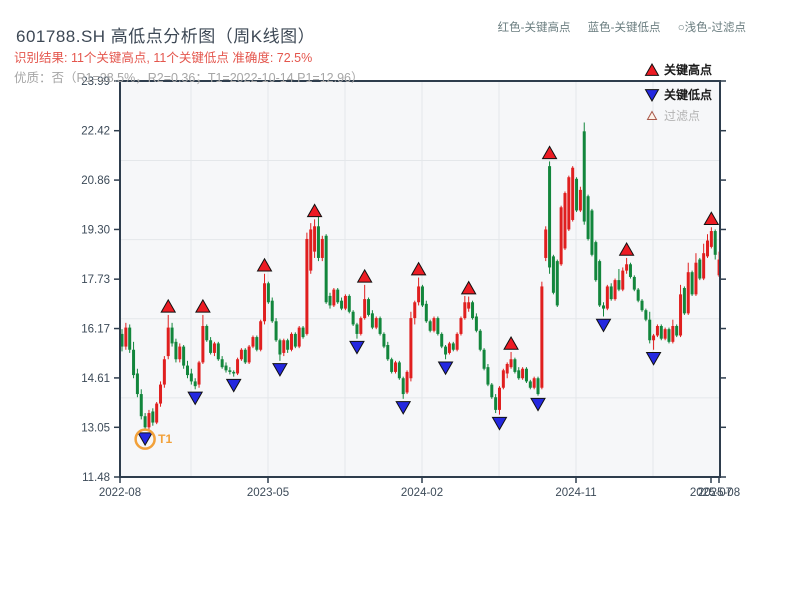 Image resolution: width=800 pixels, height=605 pixels. I want to click on y-tick-label: 19.30, so click(95, 230).